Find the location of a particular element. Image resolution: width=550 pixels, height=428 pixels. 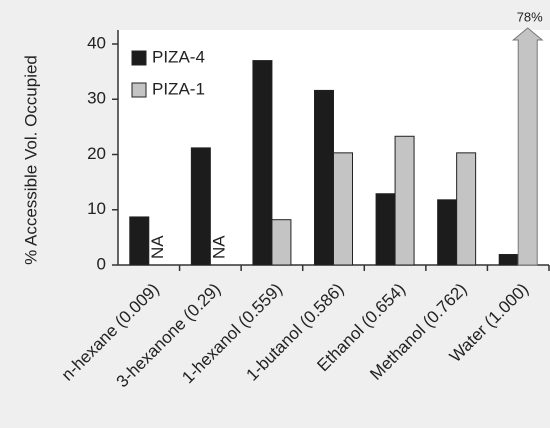

bar-arrow is located at coordinates (527, 146).